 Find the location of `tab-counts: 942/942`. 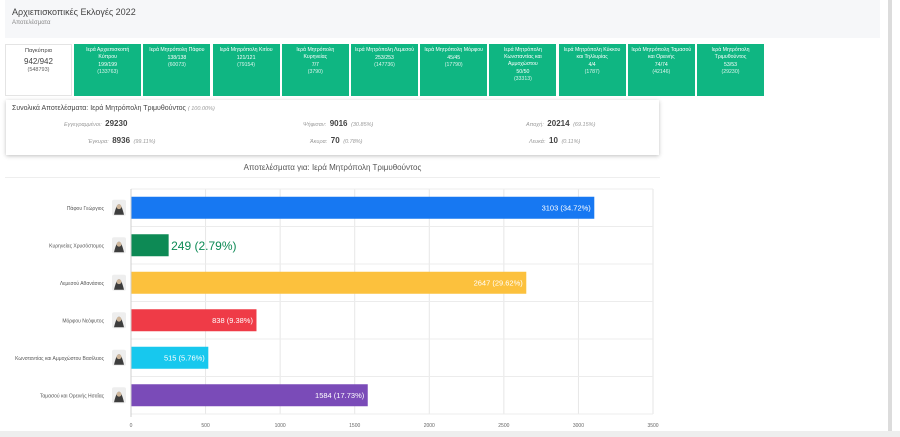

tab-counts: 942/942 is located at coordinates (38, 61).